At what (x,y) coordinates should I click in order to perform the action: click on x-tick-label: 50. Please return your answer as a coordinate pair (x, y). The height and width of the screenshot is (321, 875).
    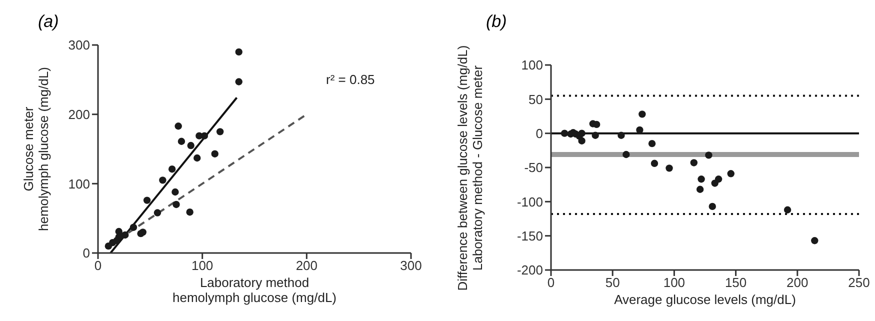
    Looking at the image, I should click on (612, 282).